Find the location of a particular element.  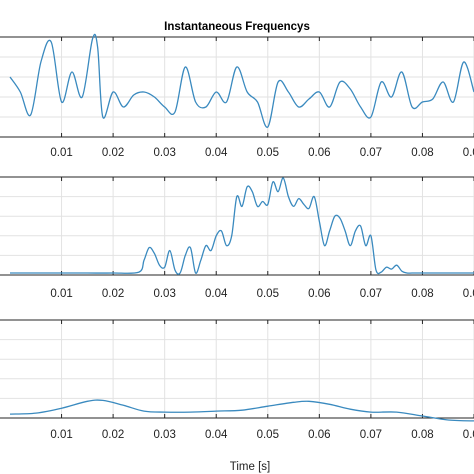

chart-title: Instantaneous Frequencys is located at coordinates (237, 27).